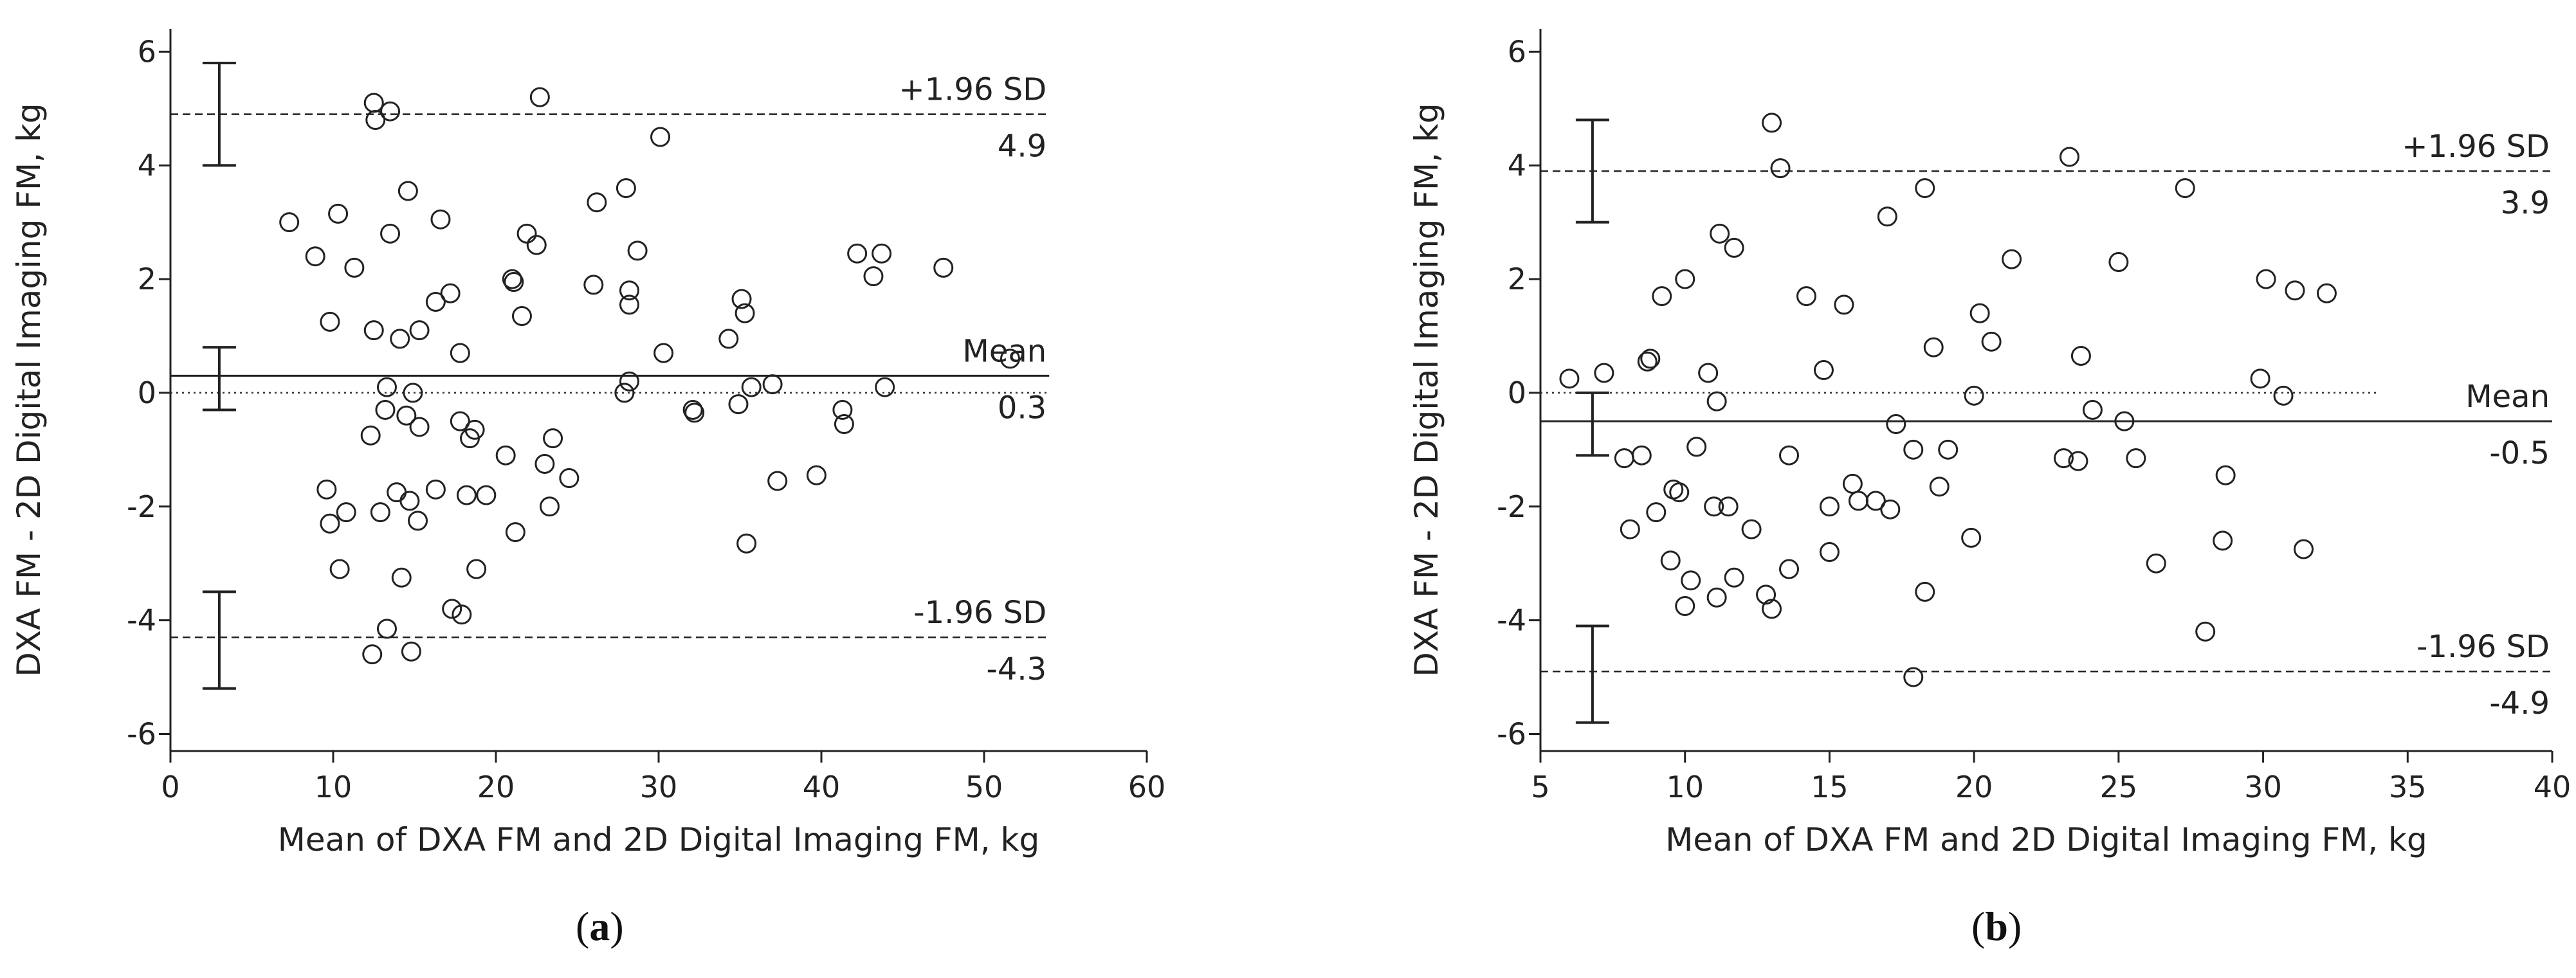 This screenshot has height=978, width=2576. I want to click on lower-limit-label: -1.96 SD, so click(2483, 647).